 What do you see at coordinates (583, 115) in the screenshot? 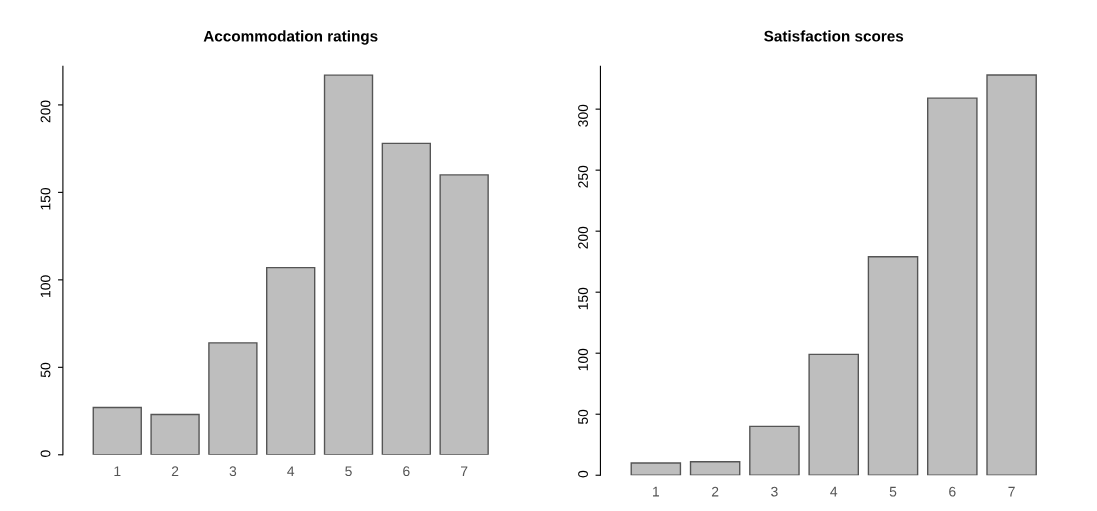
I see `y-tick-label: 300` at bounding box center [583, 115].